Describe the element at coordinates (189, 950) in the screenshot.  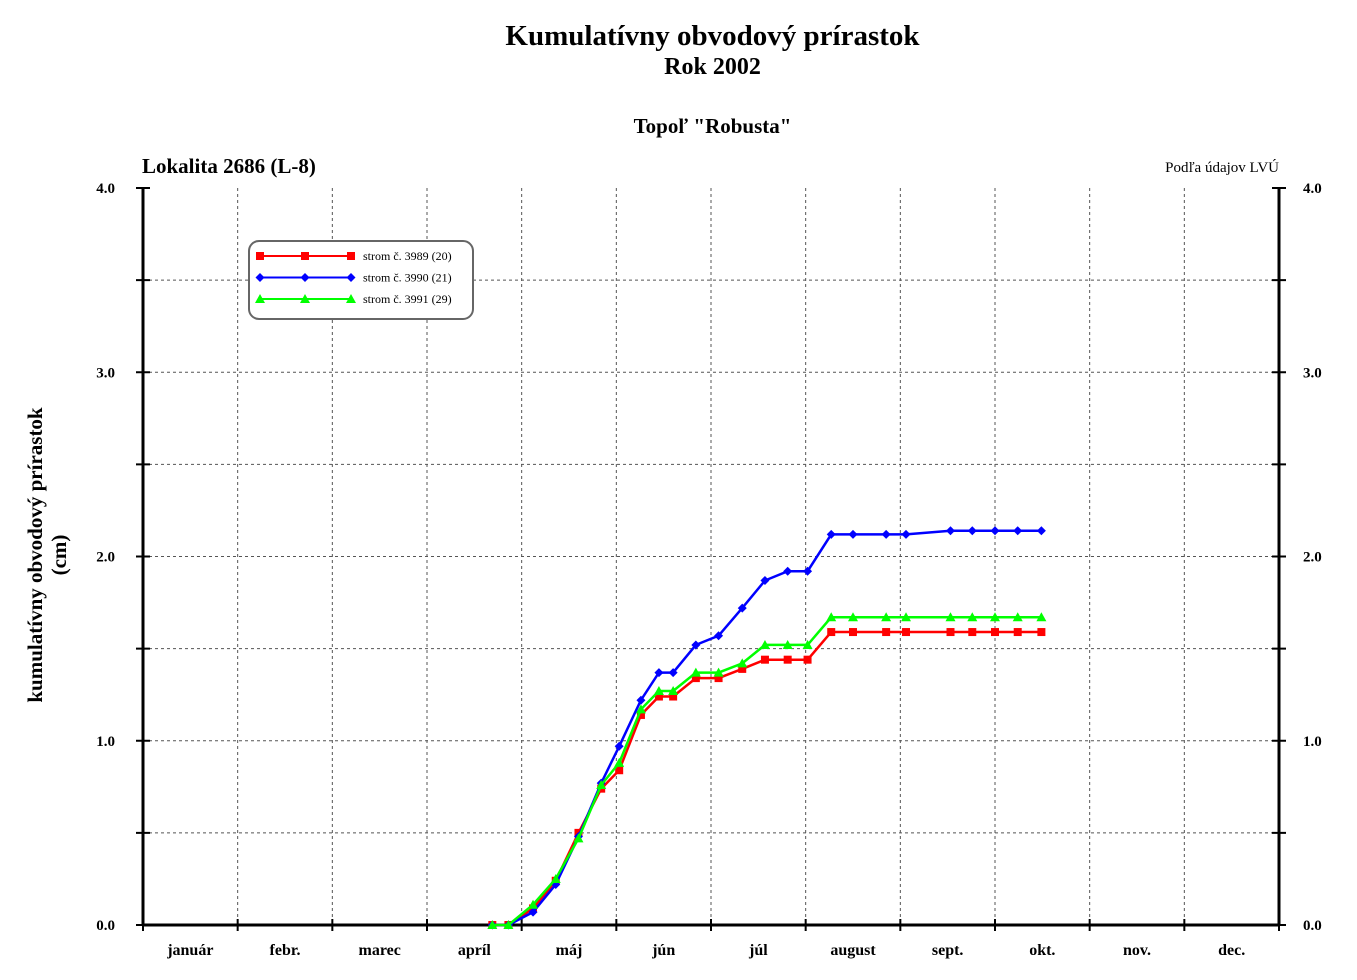
I see `x-tick-label-month: január` at that location.